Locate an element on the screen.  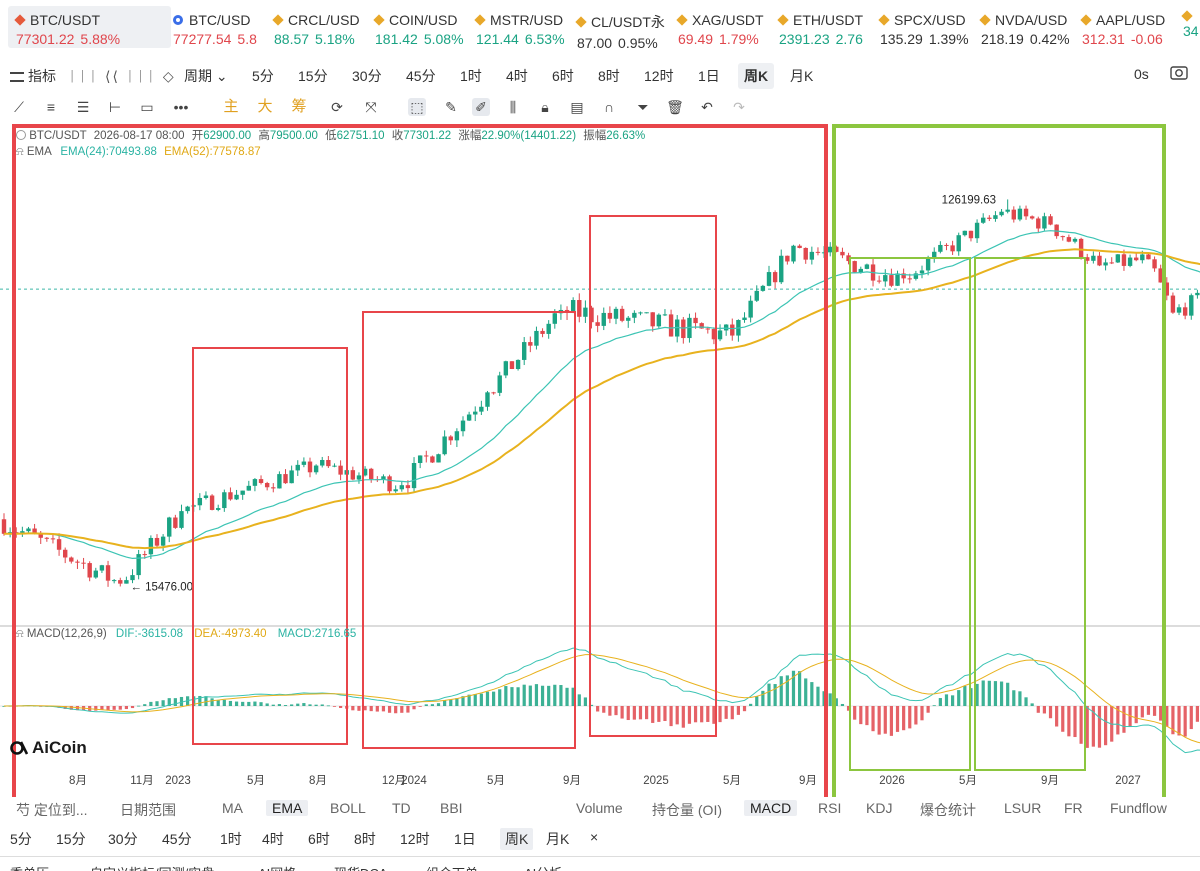
ticker-item: 34 is located at coordinates (1190, 27).